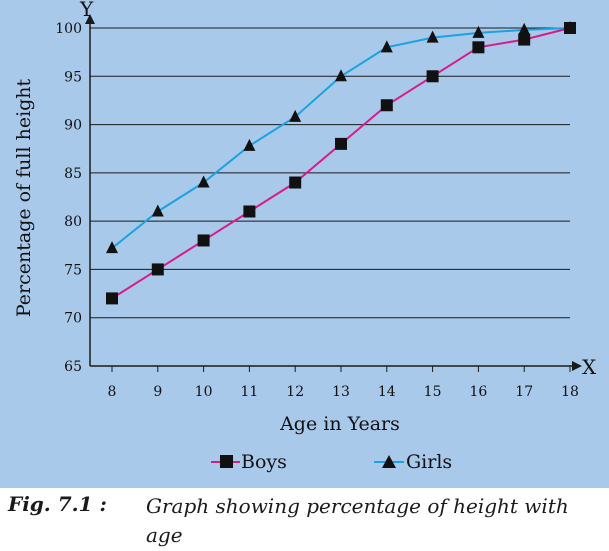 The width and height of the screenshot is (609, 551). I want to click on y-tick-labels: 65 70 75 80 85 90 95 100, so click(68, 198).